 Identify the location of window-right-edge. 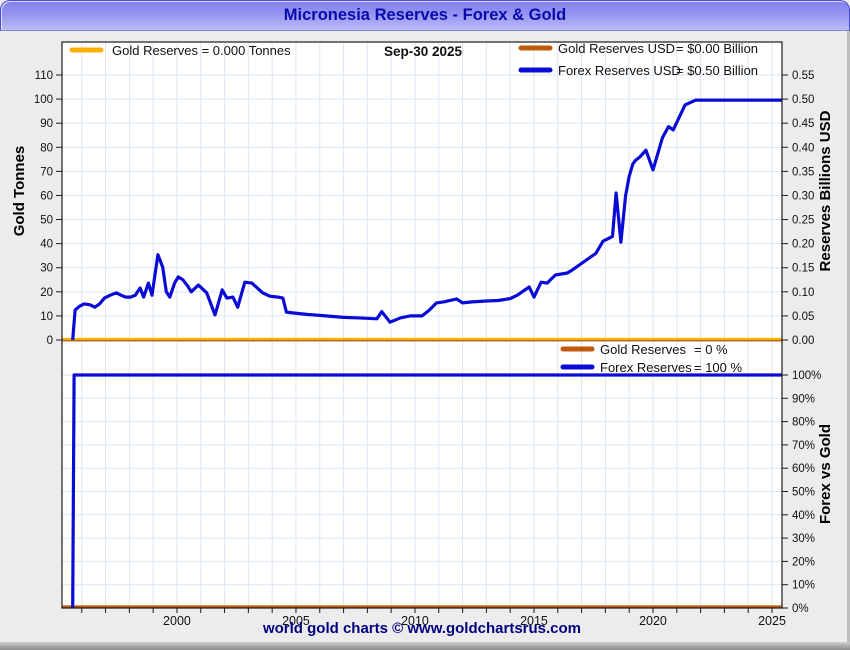
(848, 336).